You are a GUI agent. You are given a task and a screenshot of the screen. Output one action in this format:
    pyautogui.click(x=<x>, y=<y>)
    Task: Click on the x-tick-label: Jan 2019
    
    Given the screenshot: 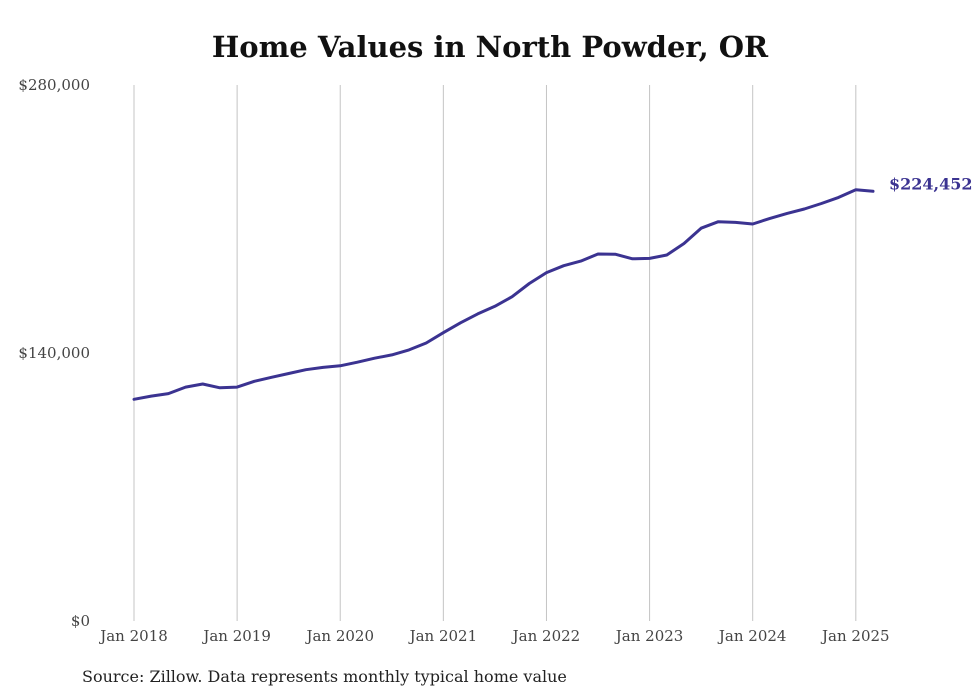 What is the action you would take?
    pyautogui.click(x=236, y=636)
    